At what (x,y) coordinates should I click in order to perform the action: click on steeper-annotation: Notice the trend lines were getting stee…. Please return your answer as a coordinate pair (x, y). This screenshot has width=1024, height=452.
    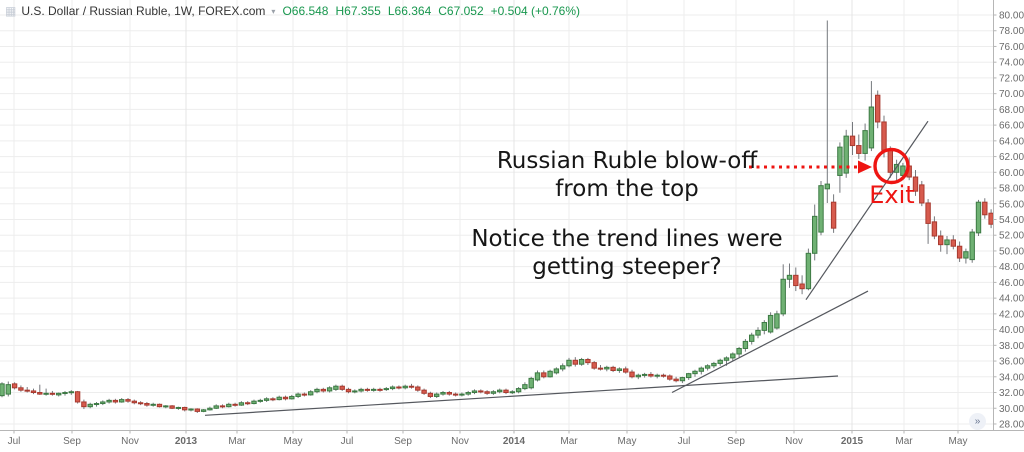
    Looking at the image, I should click on (627, 253).